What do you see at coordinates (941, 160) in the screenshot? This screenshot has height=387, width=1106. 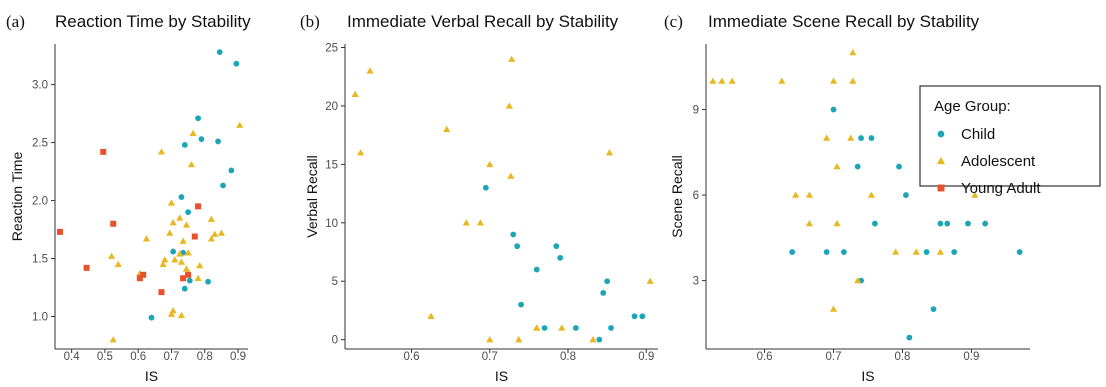 I see `legend-key-adolescent` at bounding box center [941, 160].